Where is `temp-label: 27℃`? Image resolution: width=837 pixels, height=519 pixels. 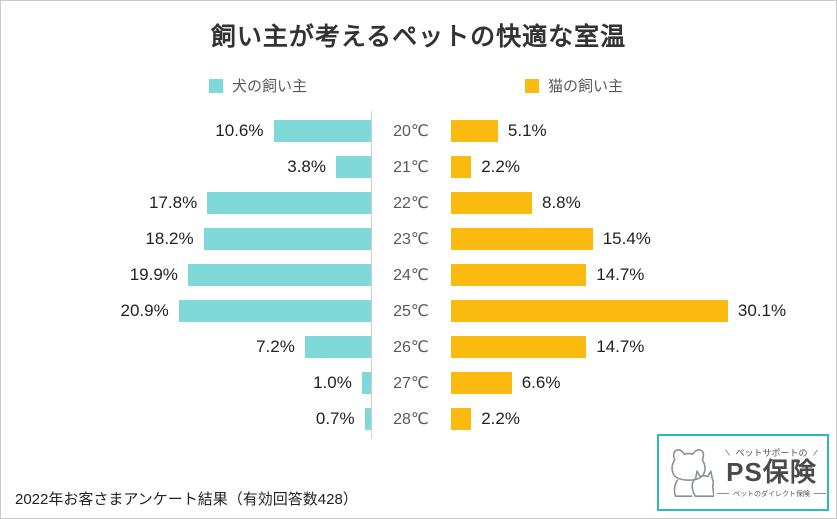
temp-label: 27℃ is located at coordinates (411, 383).